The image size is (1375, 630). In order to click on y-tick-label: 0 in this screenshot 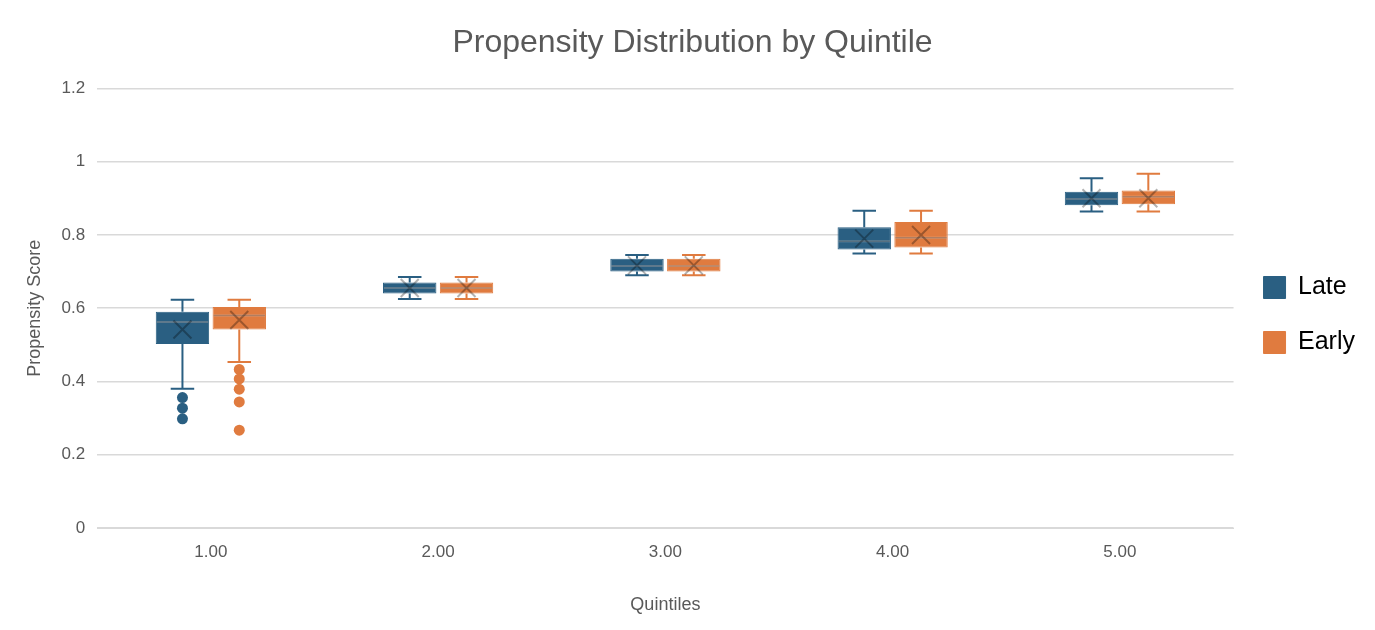, I will do `click(80, 527)`.